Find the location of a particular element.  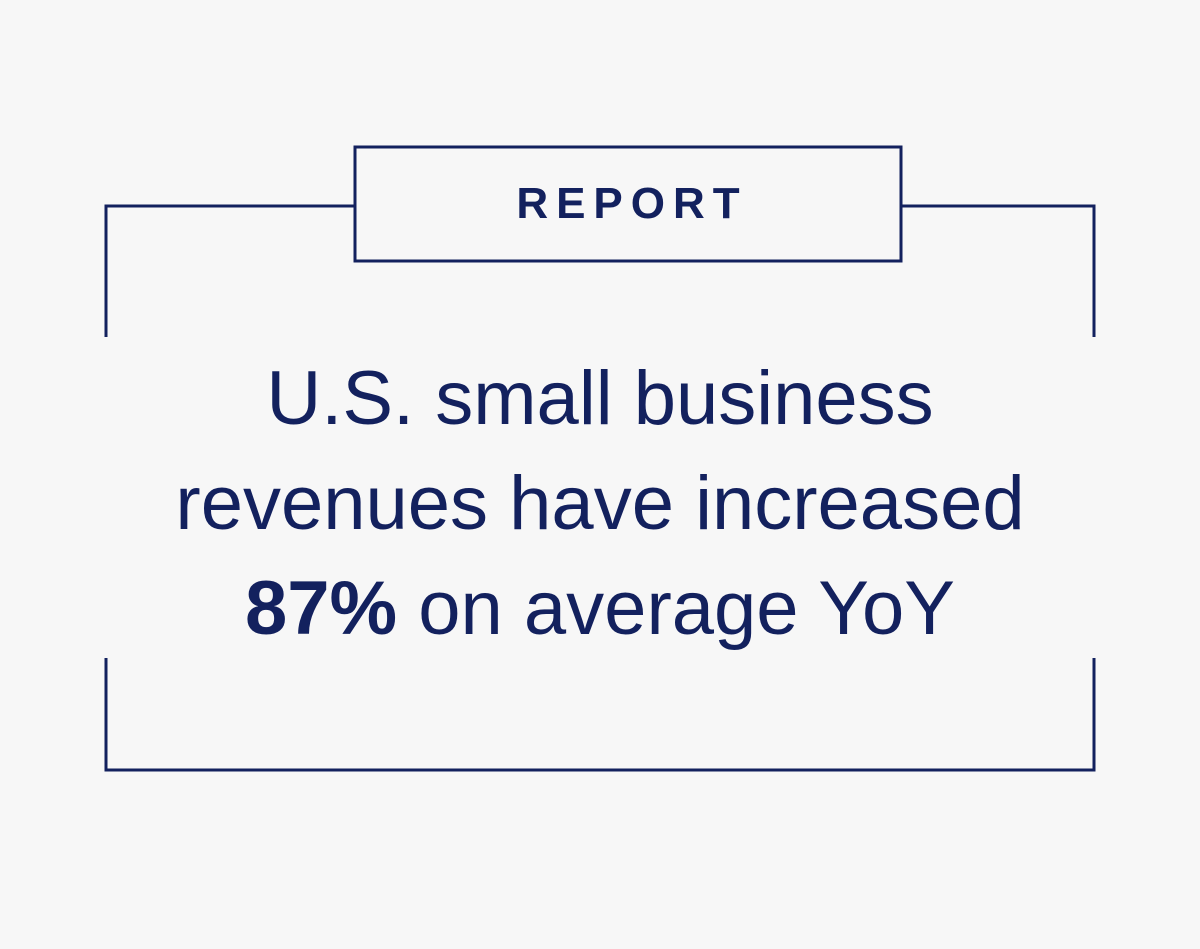

label-box-border is located at coordinates (628, 204).